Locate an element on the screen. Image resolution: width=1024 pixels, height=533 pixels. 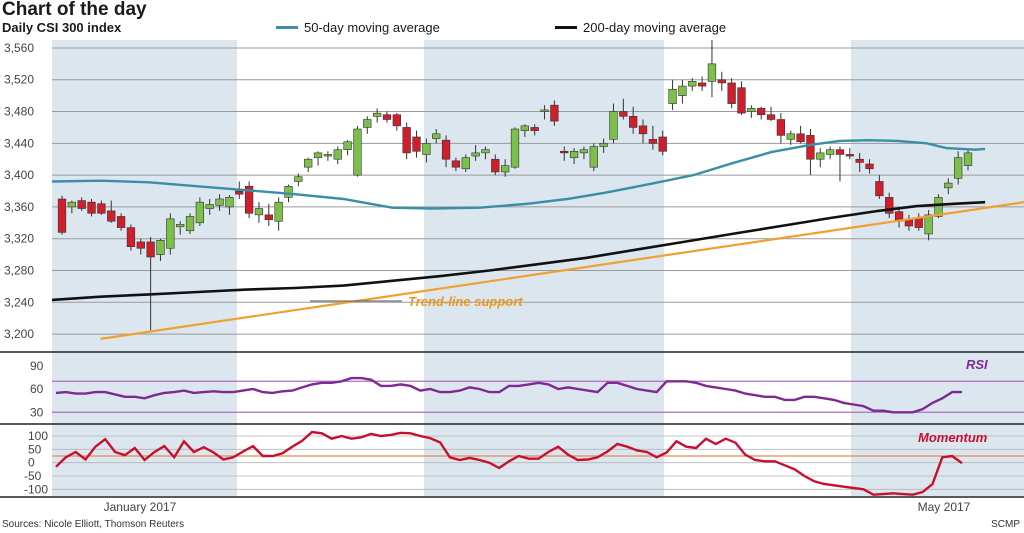
legend-ma50-label: 50-day moving average is located at coordinates (372, 27).